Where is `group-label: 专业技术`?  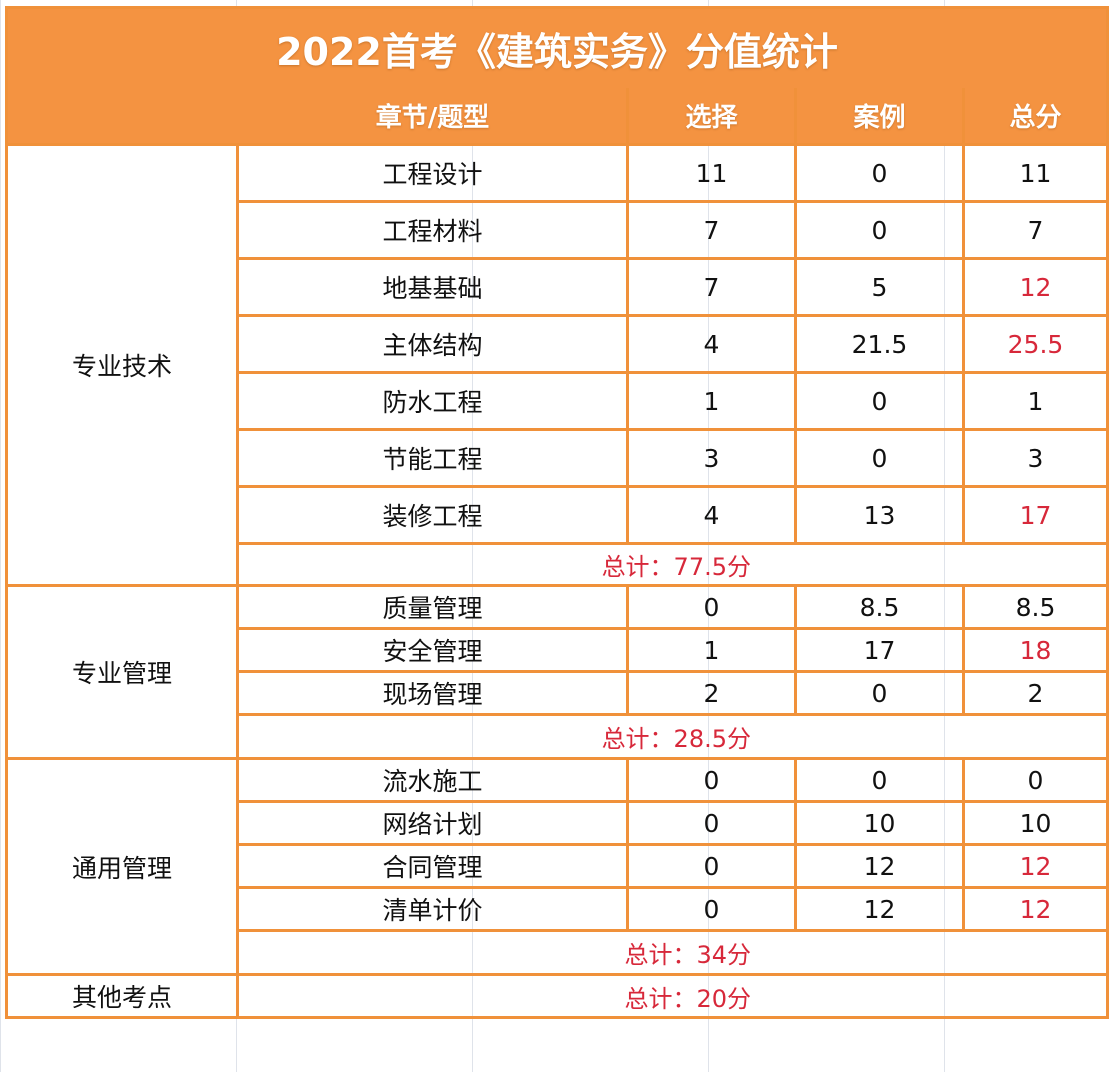 group-label: 专业技术 is located at coordinates (122, 365).